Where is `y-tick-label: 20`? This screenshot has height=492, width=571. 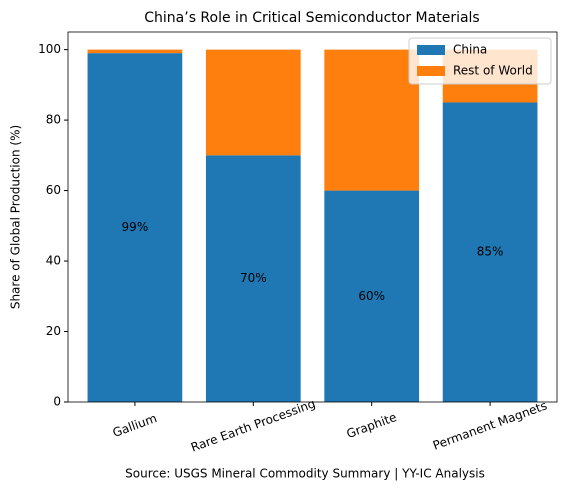 y-tick-label: 20 is located at coordinates (53, 331).